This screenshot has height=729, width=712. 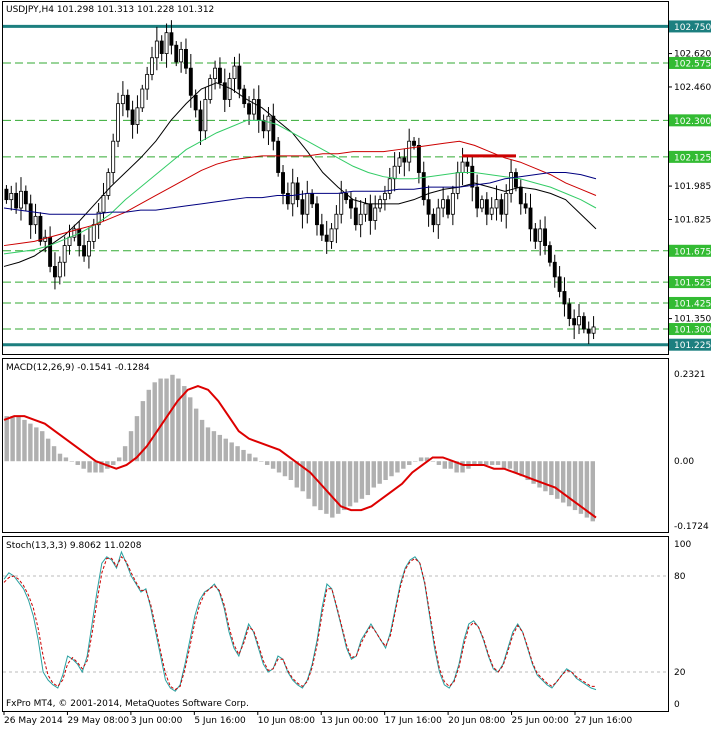 What do you see at coordinates (692, 187) in the screenshot?
I see `price-tick-label-4: 101.985` at bounding box center [692, 187].